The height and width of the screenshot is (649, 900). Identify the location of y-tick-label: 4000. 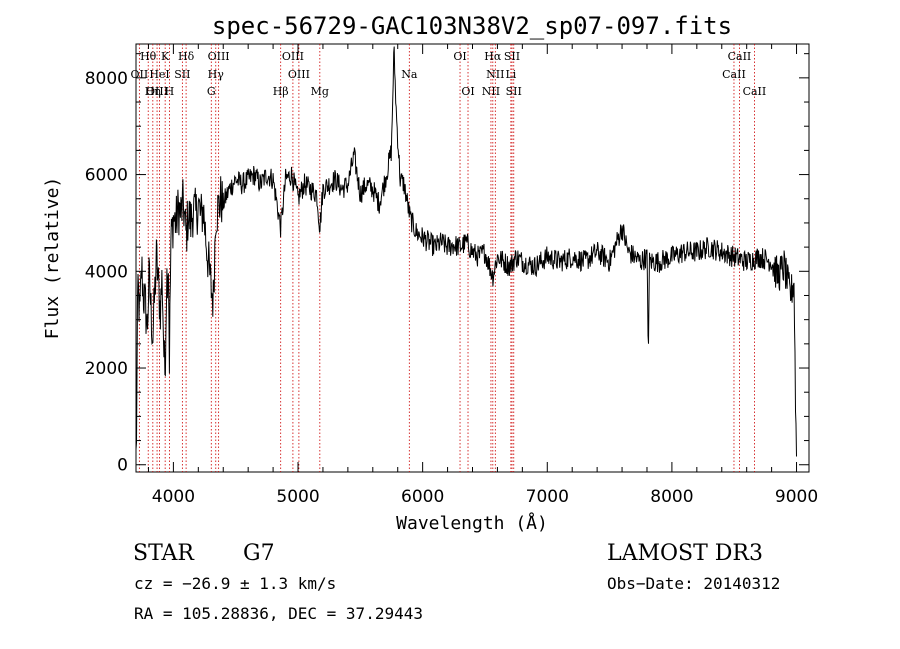
(106, 272).